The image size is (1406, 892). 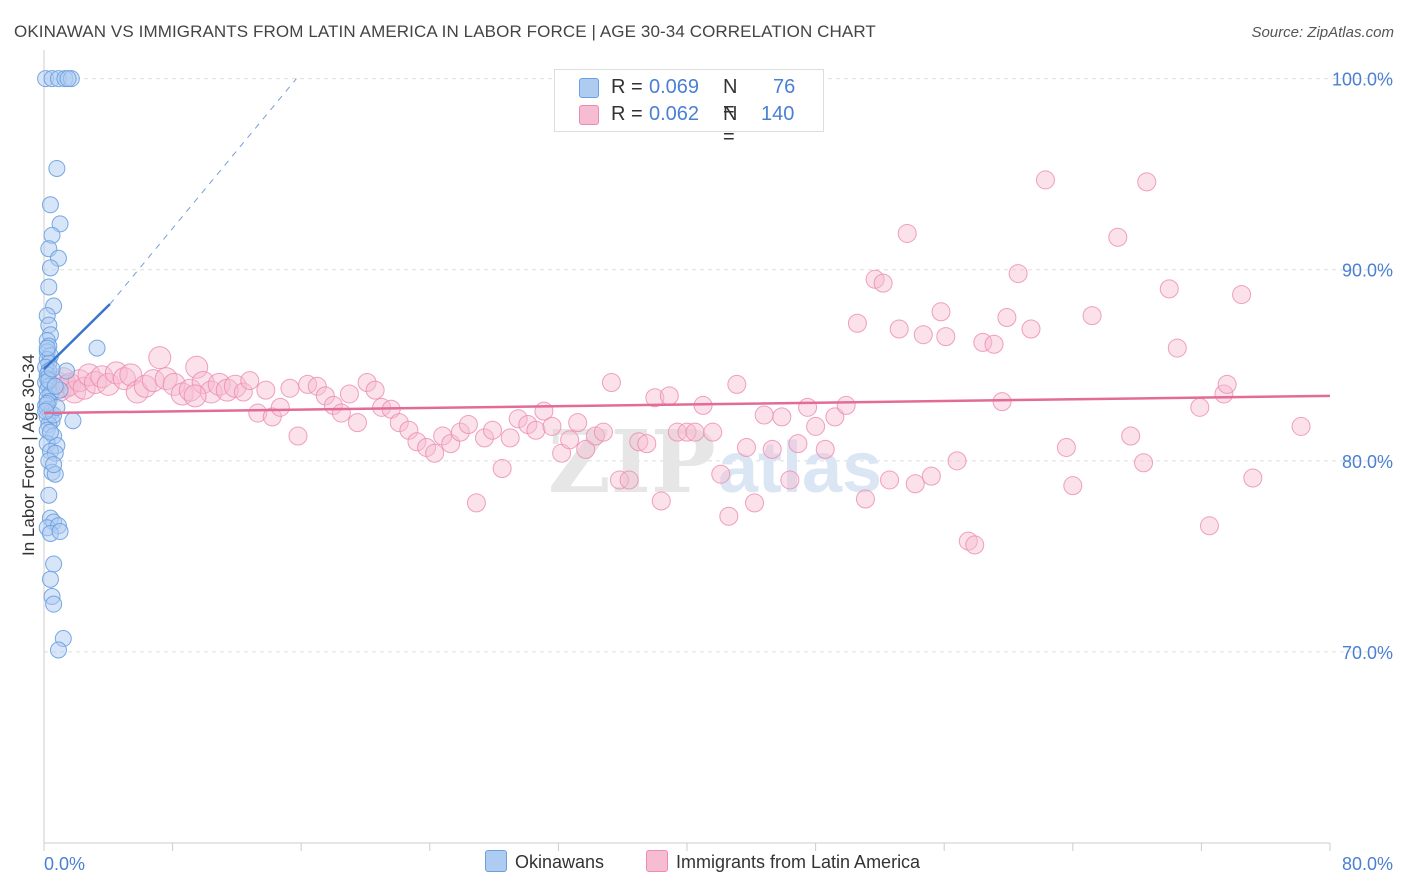 What do you see at coordinates (560, 862) in the screenshot?
I see `legend-label-okinawans: Okinawans` at bounding box center [560, 862].